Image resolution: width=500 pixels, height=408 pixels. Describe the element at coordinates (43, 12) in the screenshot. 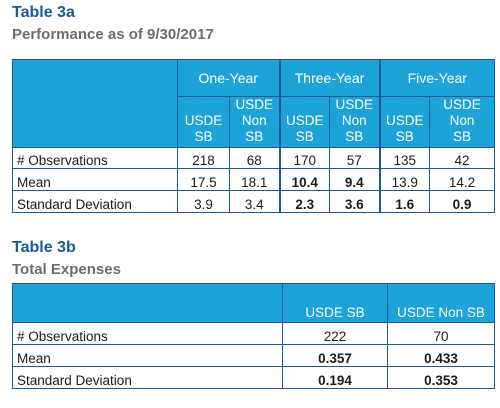

I see `table-3a-label: Table 3a` at that location.